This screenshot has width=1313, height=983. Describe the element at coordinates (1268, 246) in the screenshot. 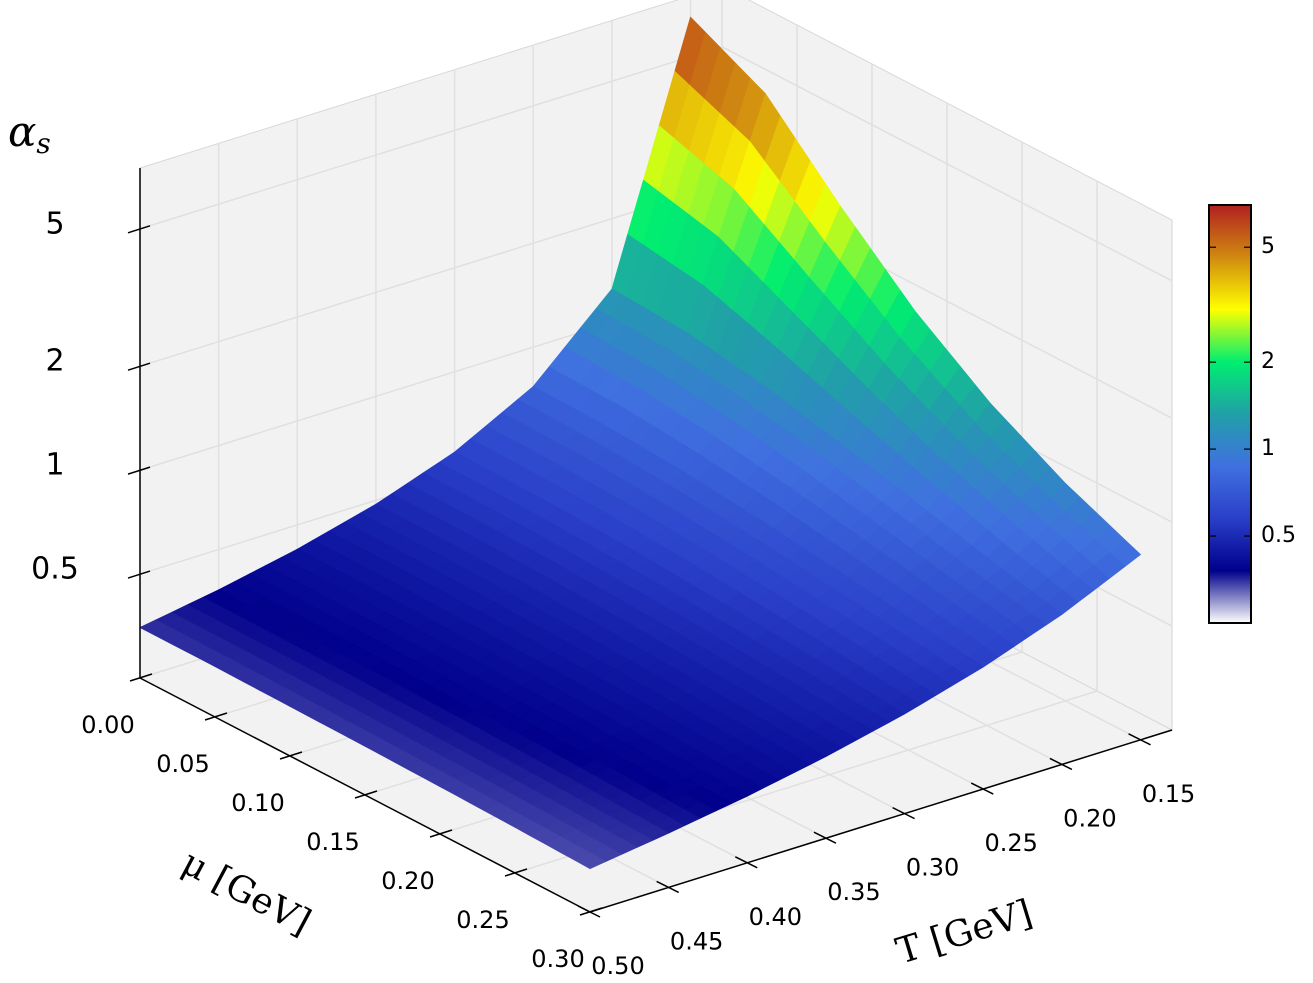

I see `colorbar-tick-label: 5` at that location.